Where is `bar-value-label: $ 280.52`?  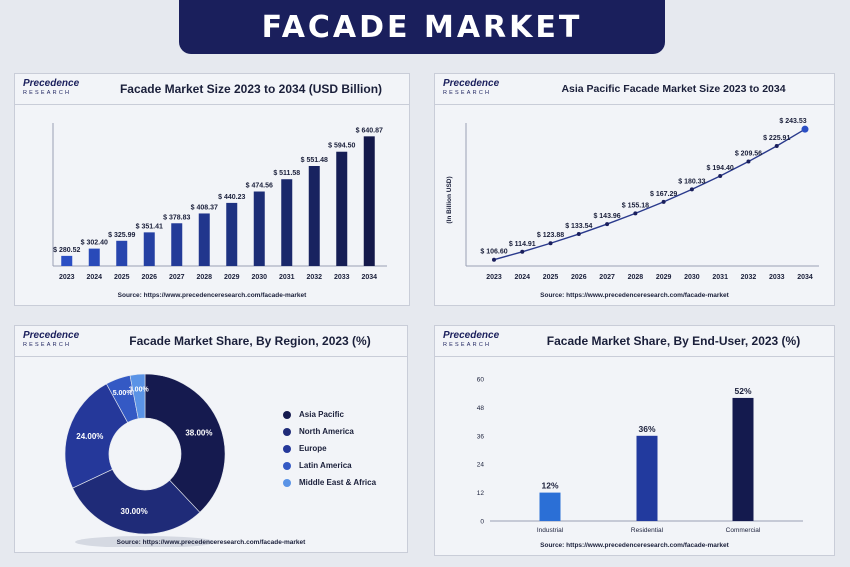
bar-value-label: $ 280.52 is located at coordinates (66, 250).